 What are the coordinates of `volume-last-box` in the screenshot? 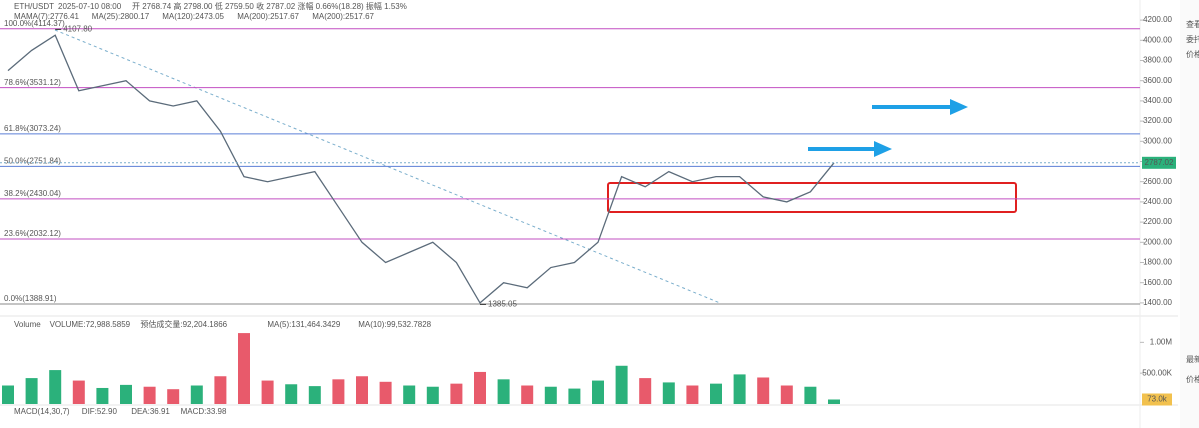 It's located at (1157, 399).